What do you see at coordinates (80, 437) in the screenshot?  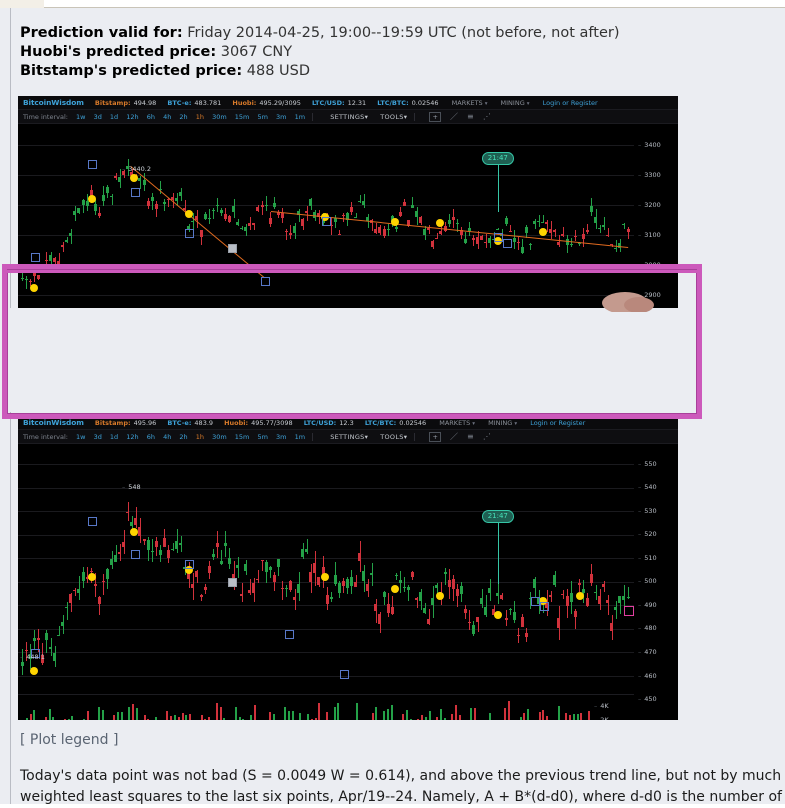 I see `interval-1w-2: 1w` at bounding box center [80, 437].